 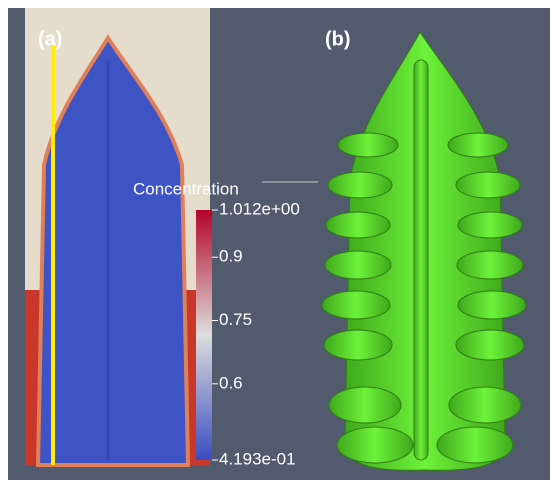 What do you see at coordinates (231, 382) in the screenshot?
I see `tick-label: 0.6` at bounding box center [231, 382].